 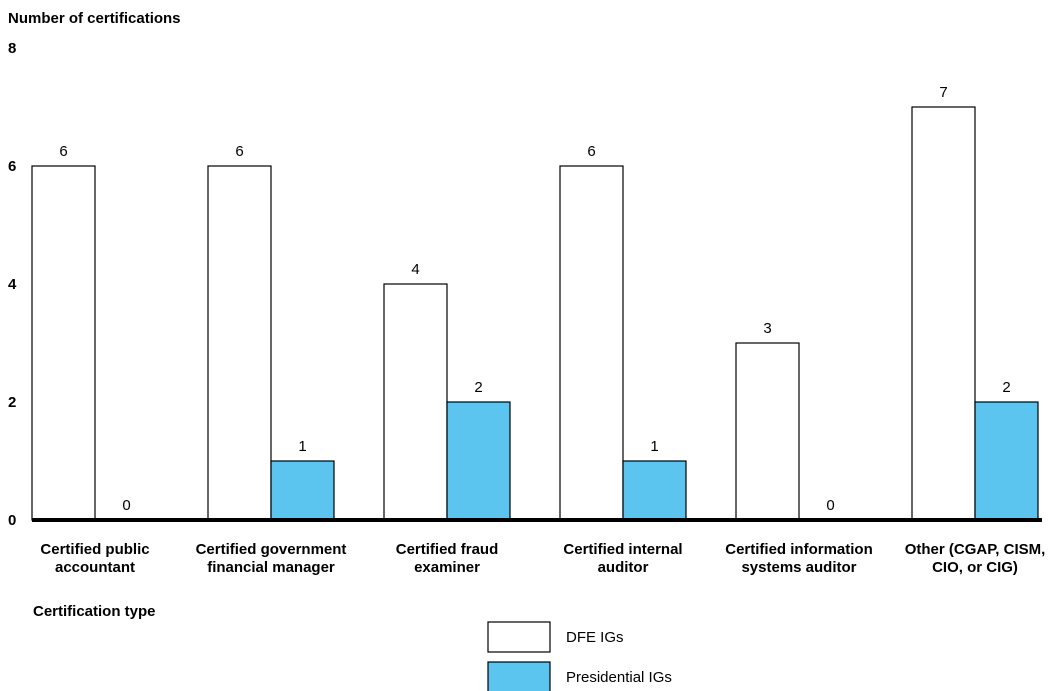 I want to click on category-label: Certified internal auditor, so click(x=622, y=558).